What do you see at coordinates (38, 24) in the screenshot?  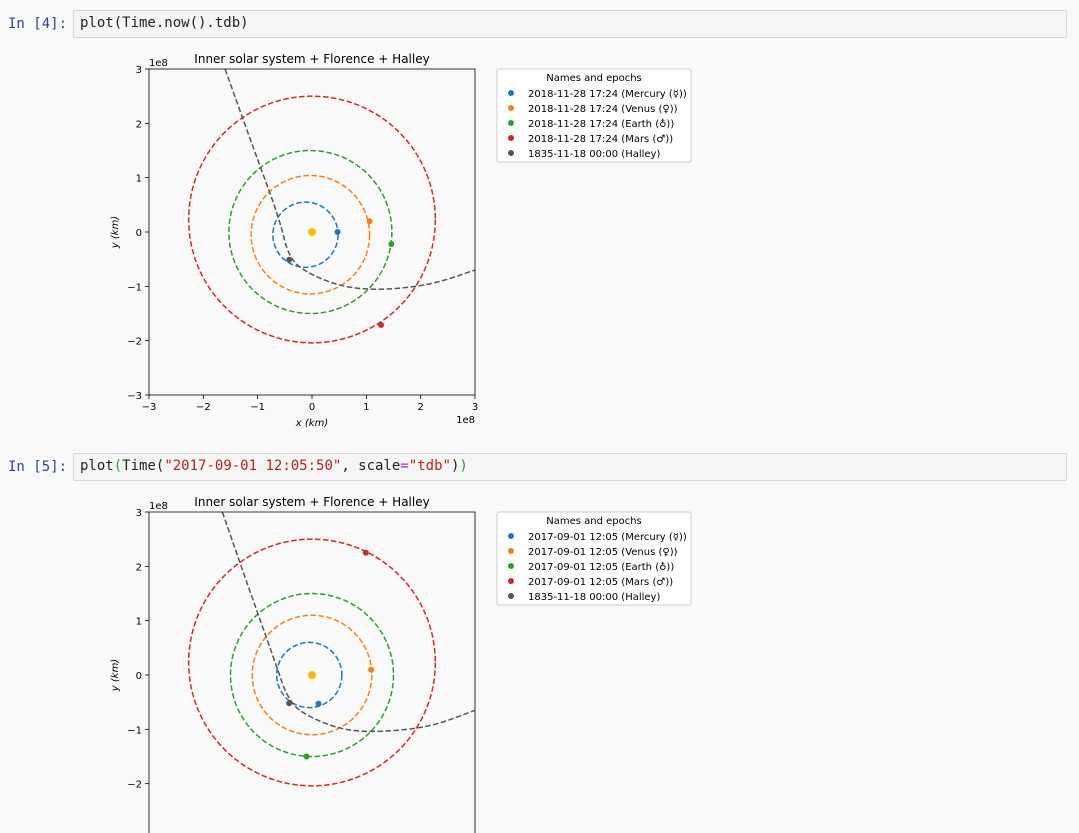 I see `cell-prompt: In [4]:` at bounding box center [38, 24].